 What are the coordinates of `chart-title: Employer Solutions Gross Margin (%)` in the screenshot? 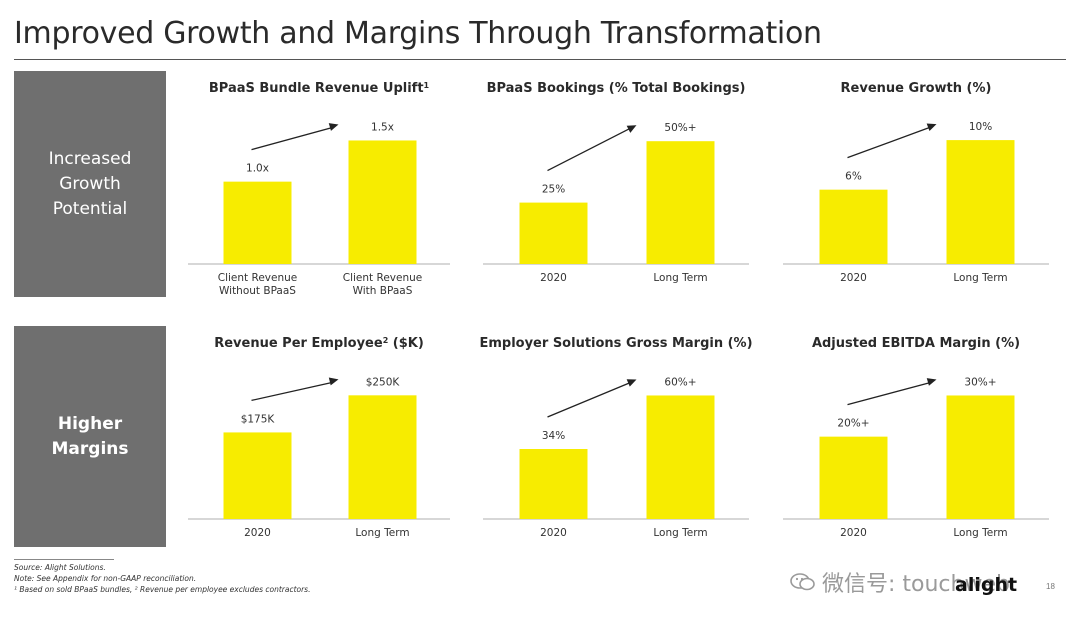 It's located at (615, 343).